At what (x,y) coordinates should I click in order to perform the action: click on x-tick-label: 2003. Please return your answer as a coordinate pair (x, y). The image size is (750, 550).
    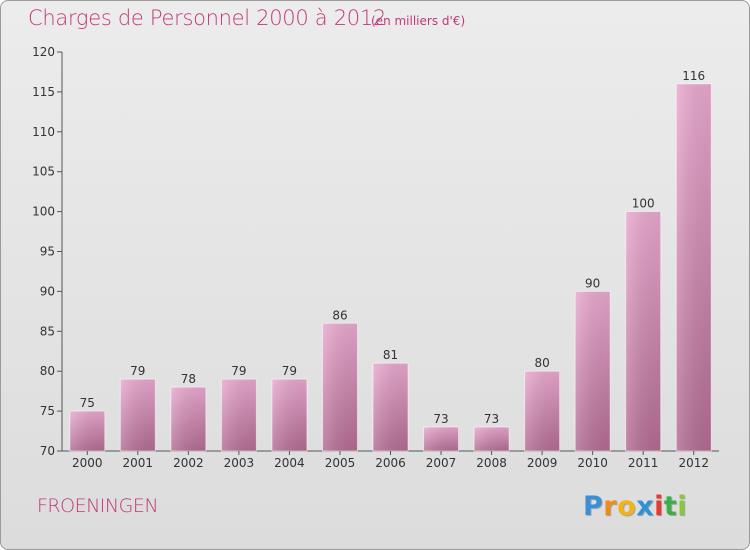
    Looking at the image, I should click on (239, 463).